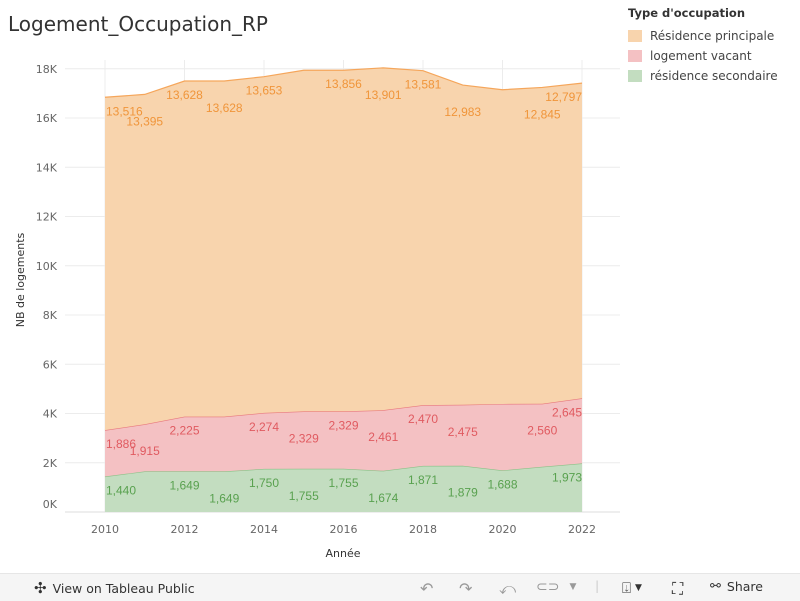 This screenshot has width=800, height=601. What do you see at coordinates (47, 118) in the screenshot?
I see `y-tick-label: 16K` at bounding box center [47, 118].